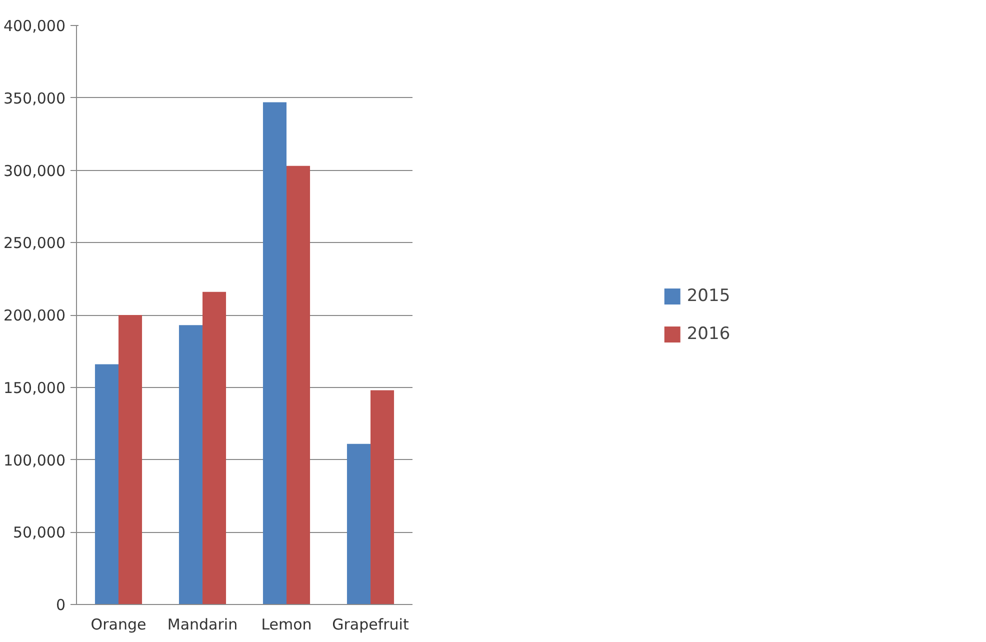  Describe the element at coordinates (708, 296) in the screenshot. I see `legend-label: 2015` at that location.